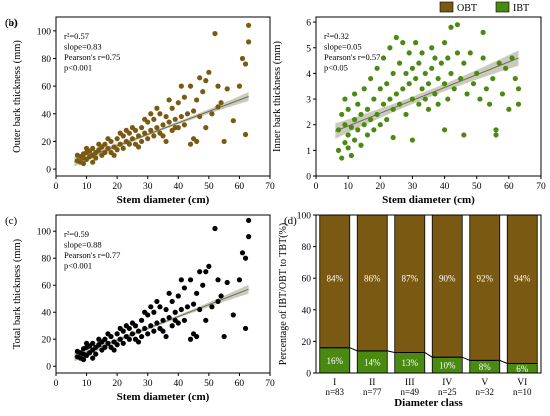  I want to click on y-tick-label: 0, so click(48, 368).